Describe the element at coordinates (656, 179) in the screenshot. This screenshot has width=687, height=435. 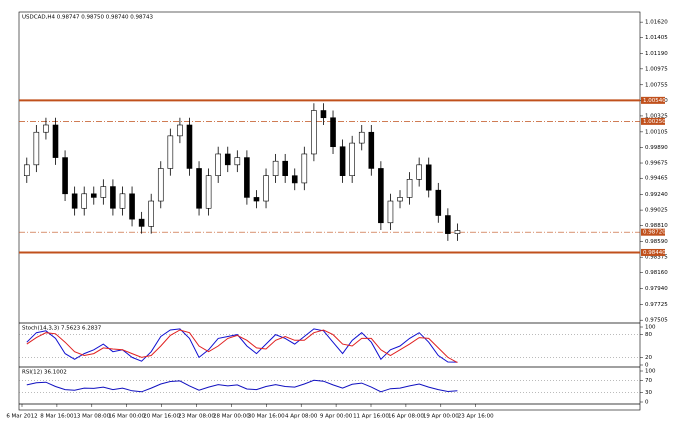
I see `y-tick-label: 0.99465` at that location.